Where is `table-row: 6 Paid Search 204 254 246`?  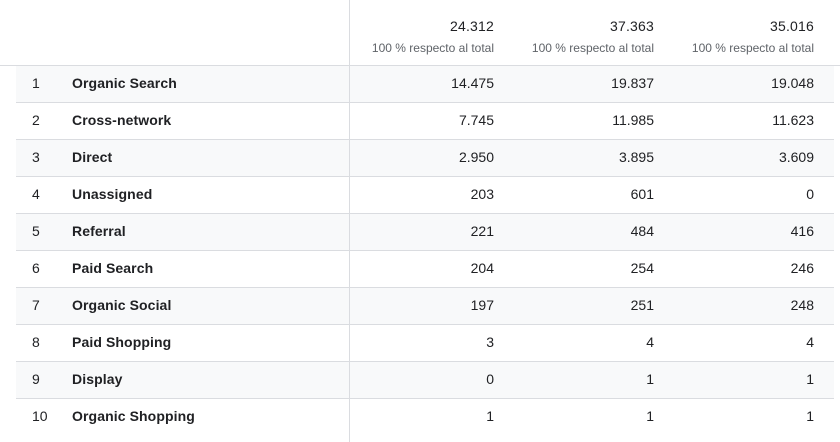
table-row: 6 Paid Search 204 254 246 is located at coordinates (425, 269).